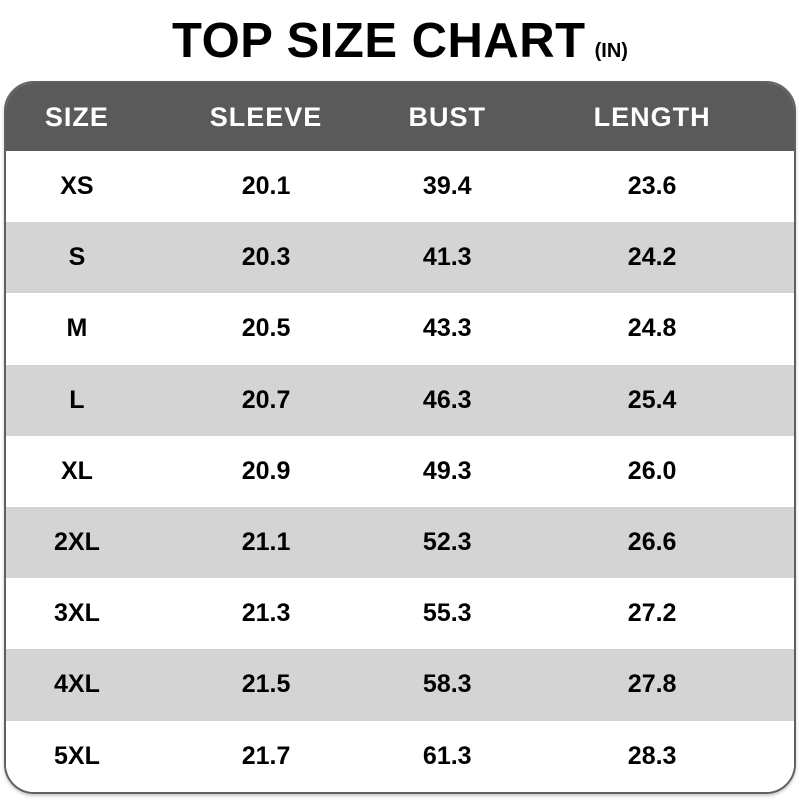 This screenshot has height=800, width=800. What do you see at coordinates (400, 187) in the screenshot?
I see `table-row: XS 20.1 39.4 23.6` at bounding box center [400, 187].